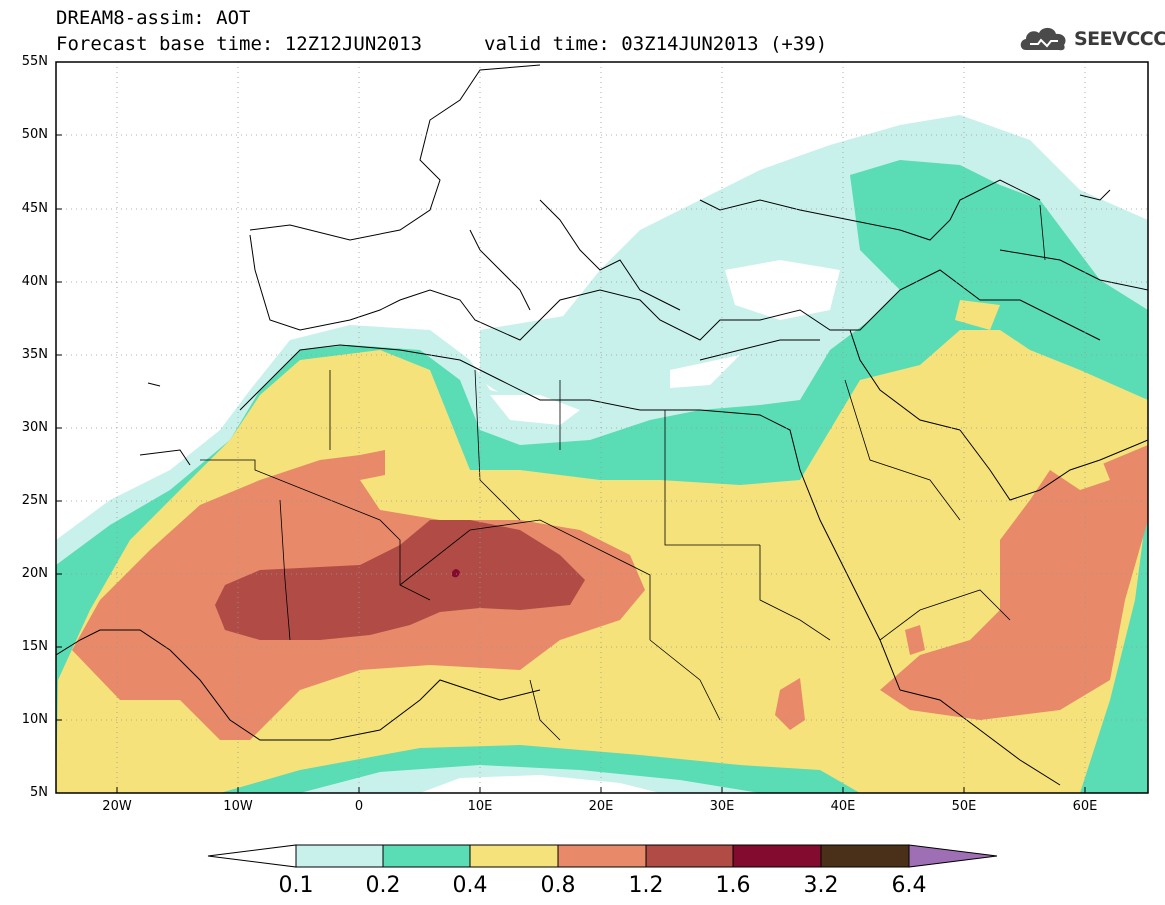  I want to click on lon-label-20w: 20W, so click(117, 806).